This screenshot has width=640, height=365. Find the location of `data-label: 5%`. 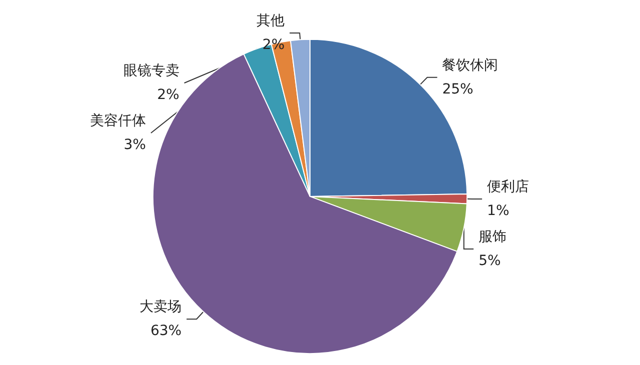

data-label: 5% is located at coordinates (489, 261).